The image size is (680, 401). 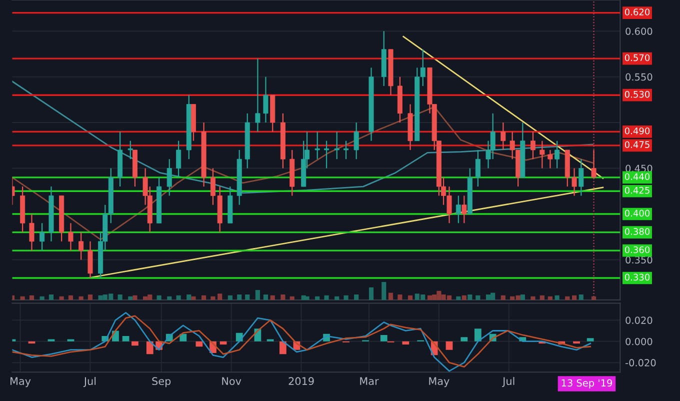 I want to click on ref-line-label: 0.490, so click(x=637, y=130).